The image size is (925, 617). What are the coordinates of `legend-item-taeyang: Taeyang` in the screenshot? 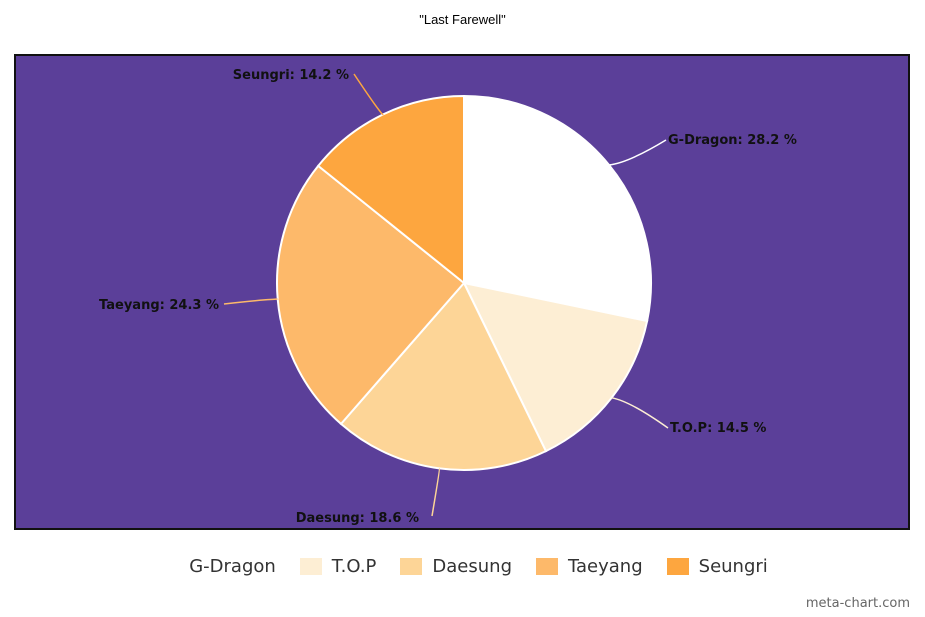 It's located at (589, 566).